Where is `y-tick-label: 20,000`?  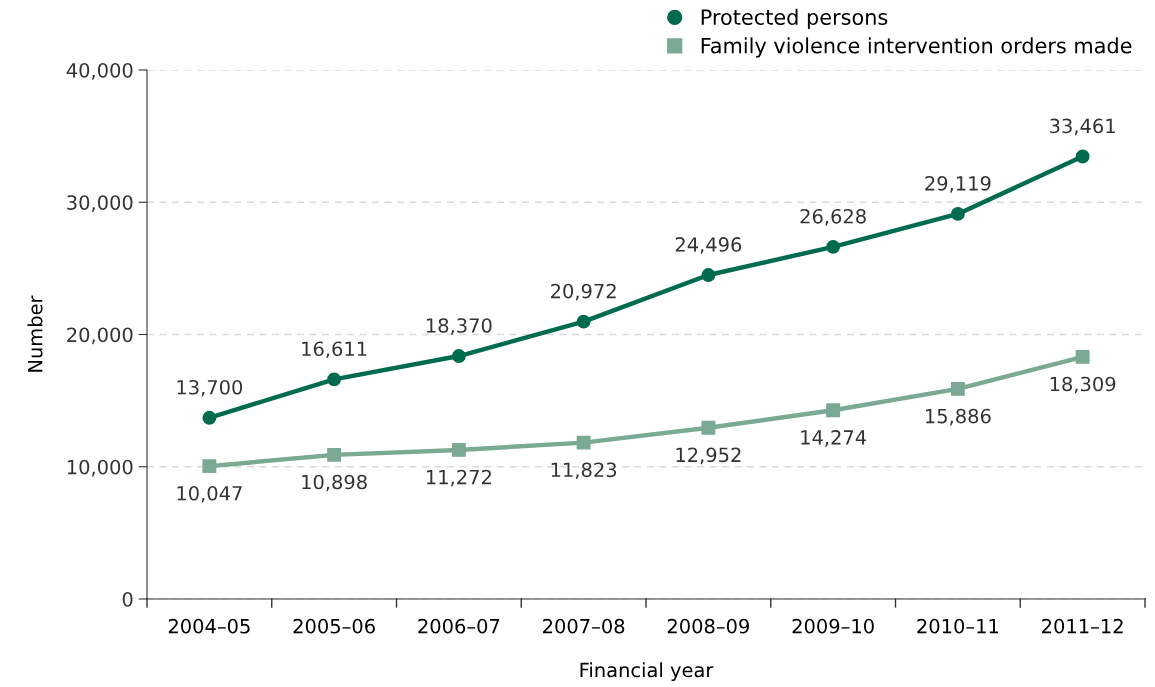
y-tick-label: 20,000 is located at coordinates (100, 336).